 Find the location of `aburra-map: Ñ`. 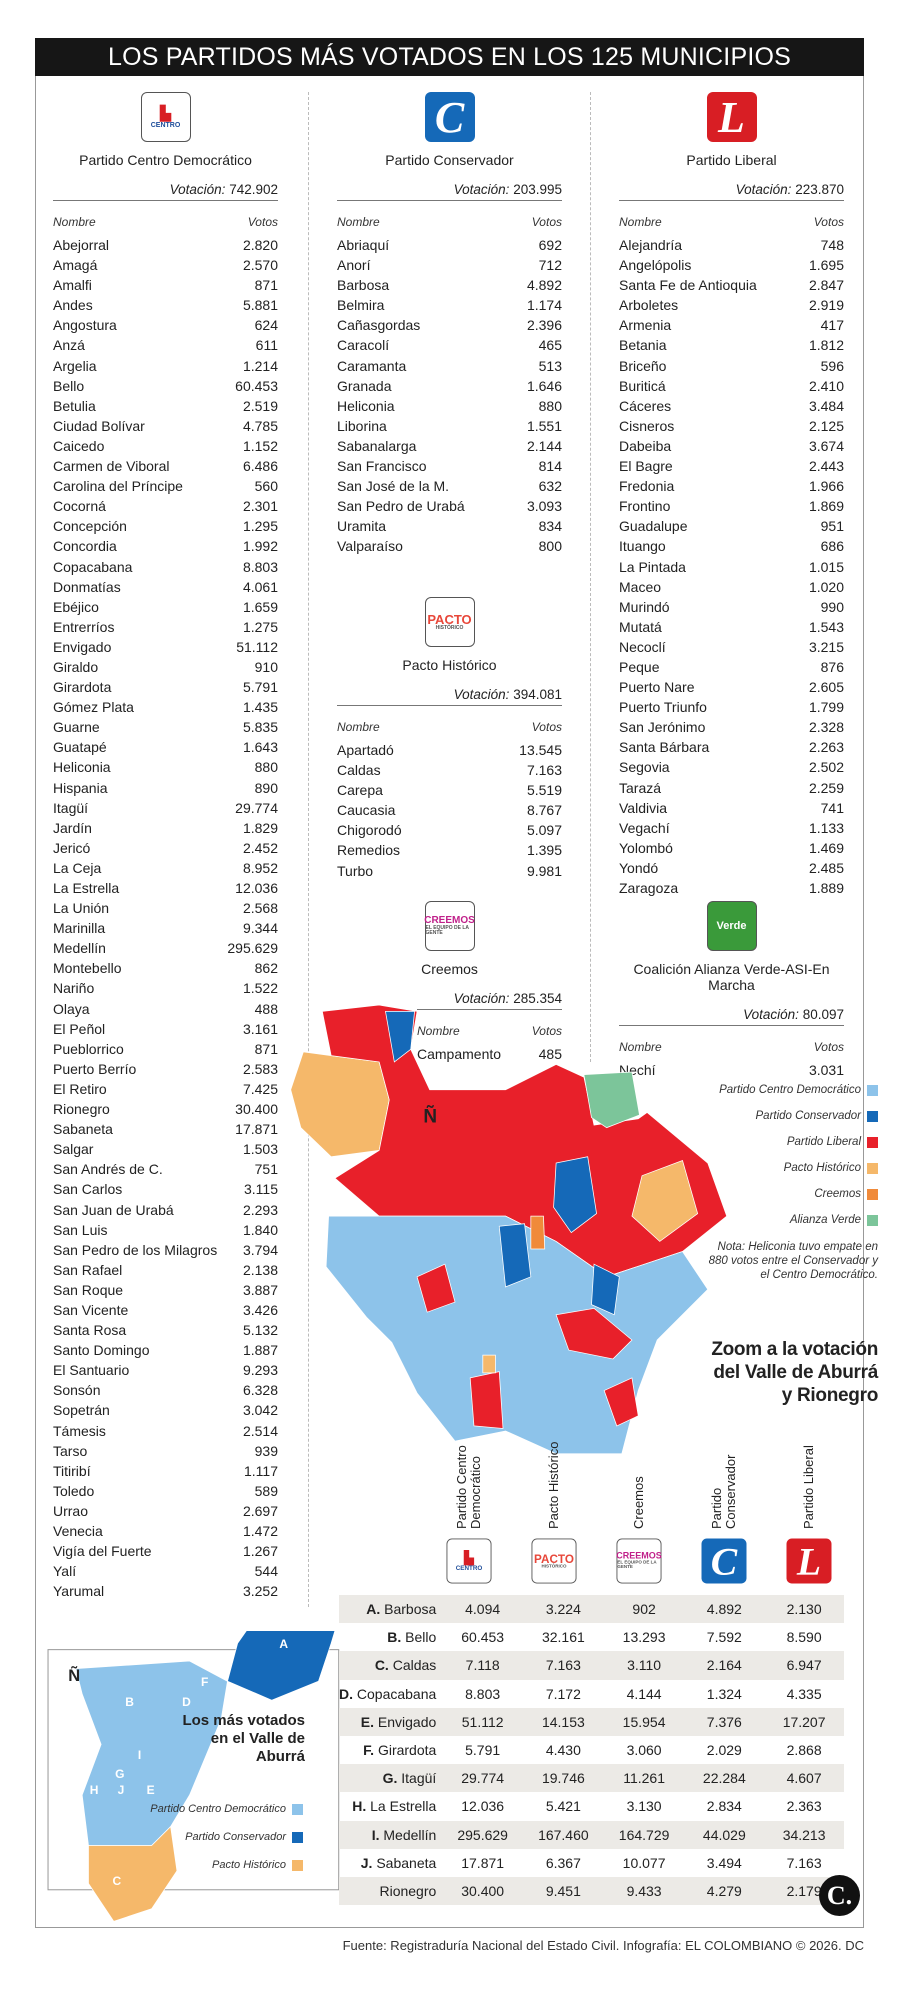

aburra-map: Ñ is located at coordinates (193, 1776).